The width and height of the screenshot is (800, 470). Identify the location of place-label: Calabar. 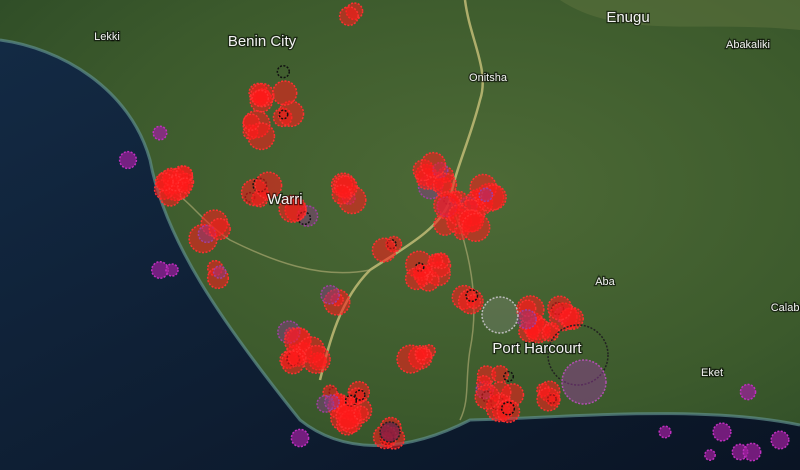
(785, 308).